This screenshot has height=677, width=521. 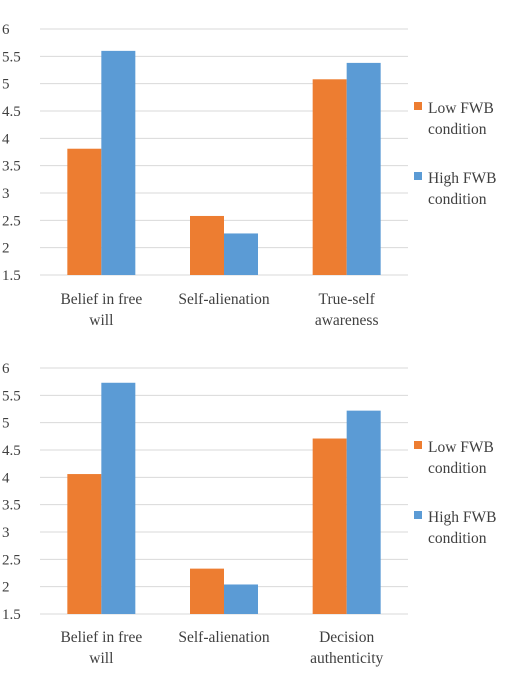 What do you see at coordinates (347, 320) in the screenshot?
I see `category-label: awareness` at bounding box center [347, 320].